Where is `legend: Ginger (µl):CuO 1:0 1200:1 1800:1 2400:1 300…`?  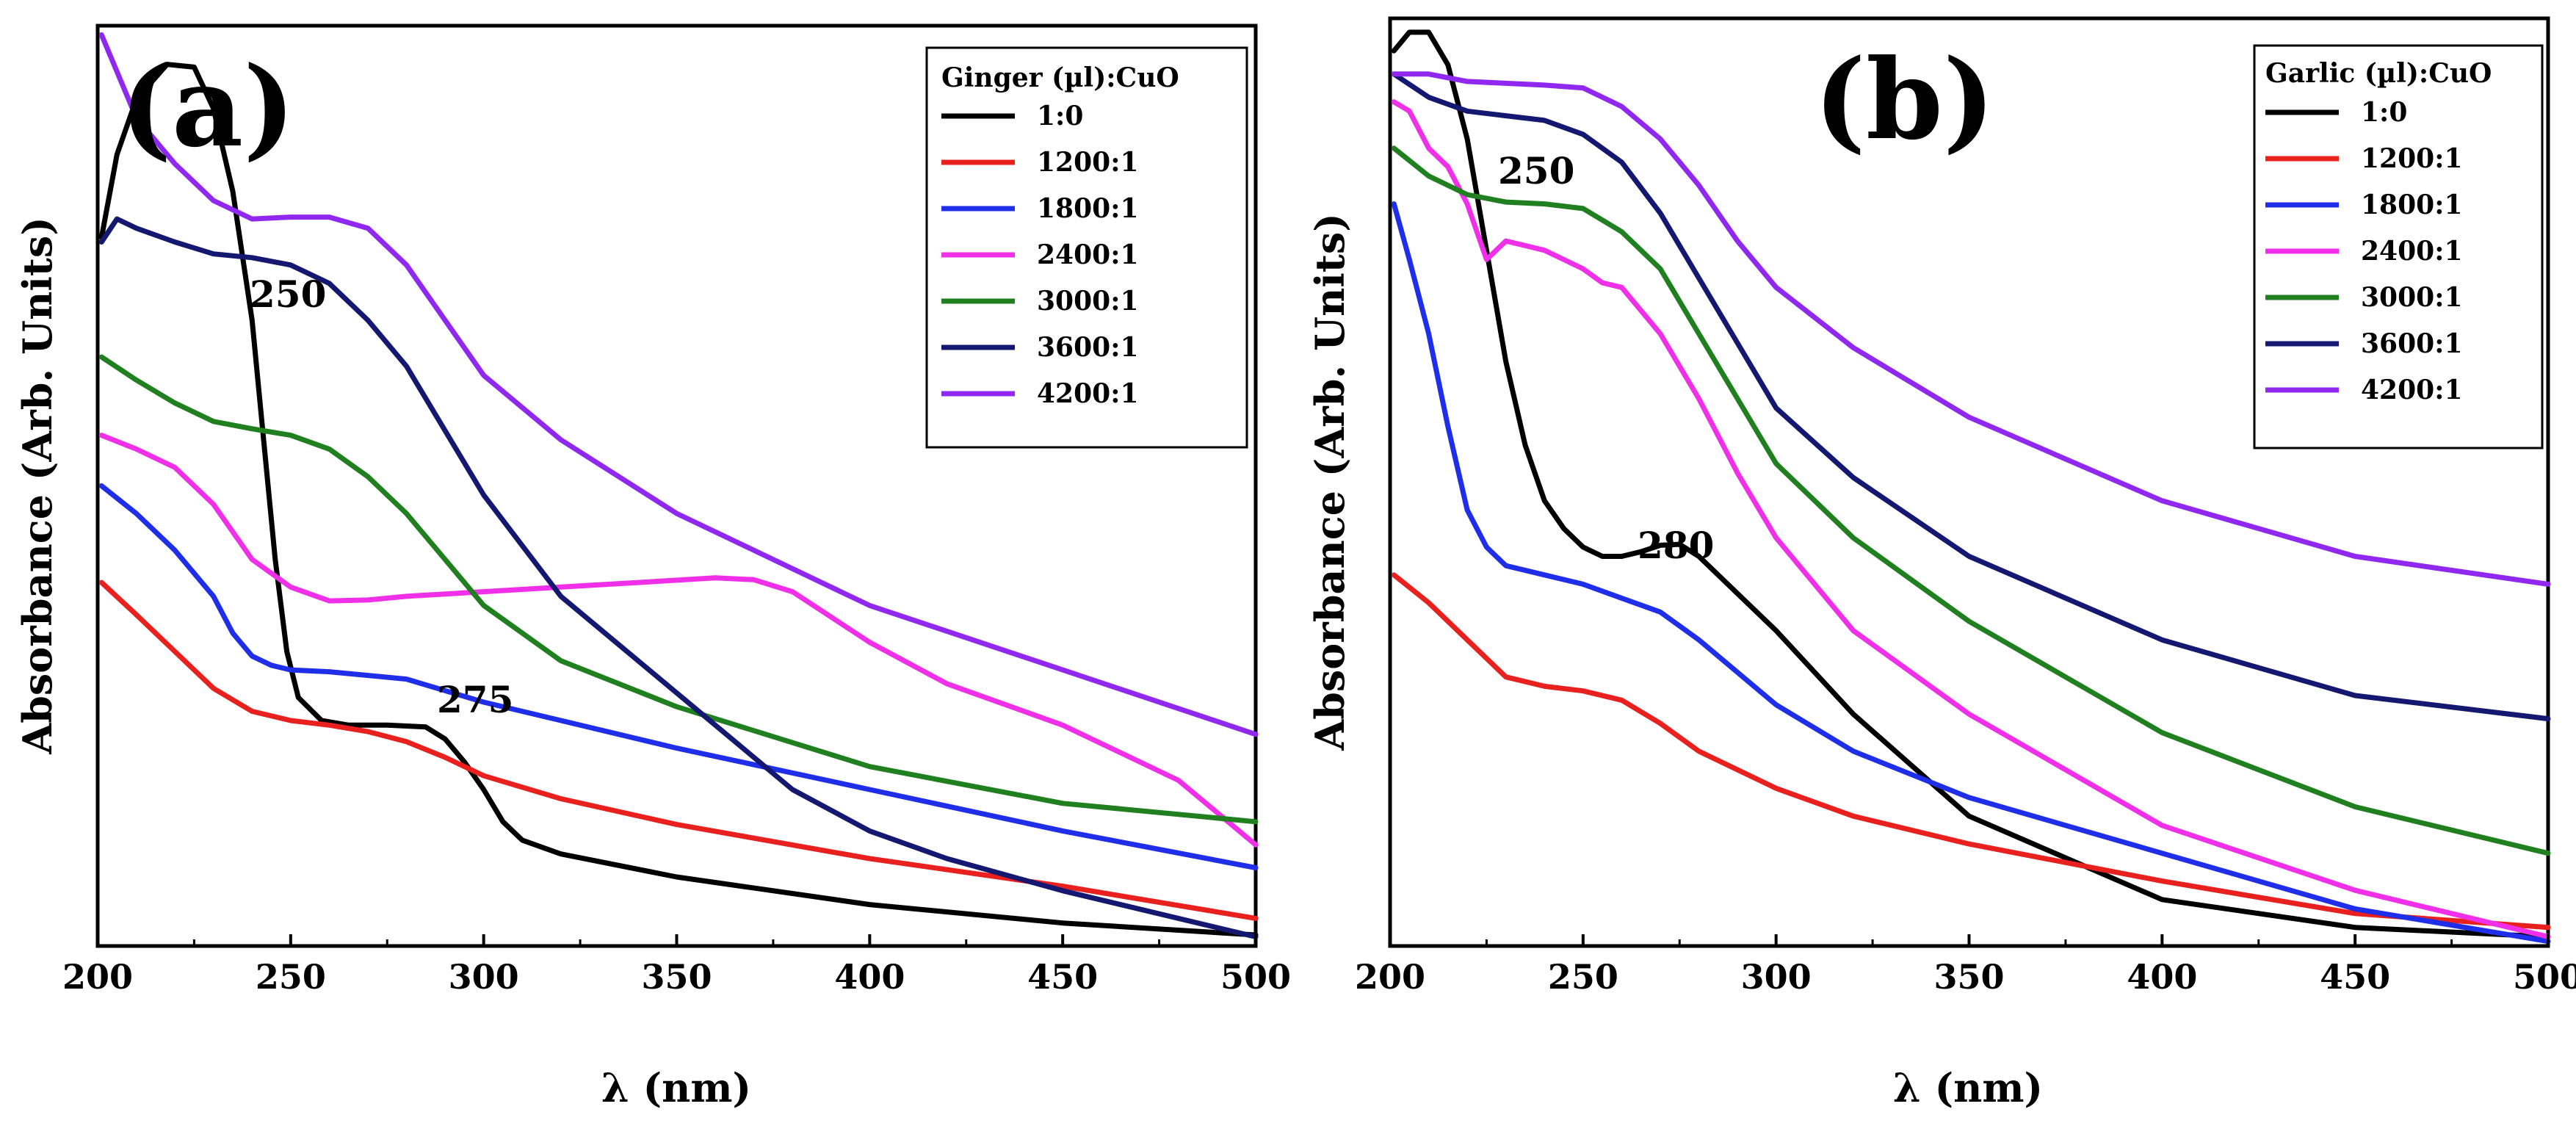
legend: Ginger (µl):CuO 1:0 1200:1 1800:1 2400:1 300… is located at coordinates (1086, 247).